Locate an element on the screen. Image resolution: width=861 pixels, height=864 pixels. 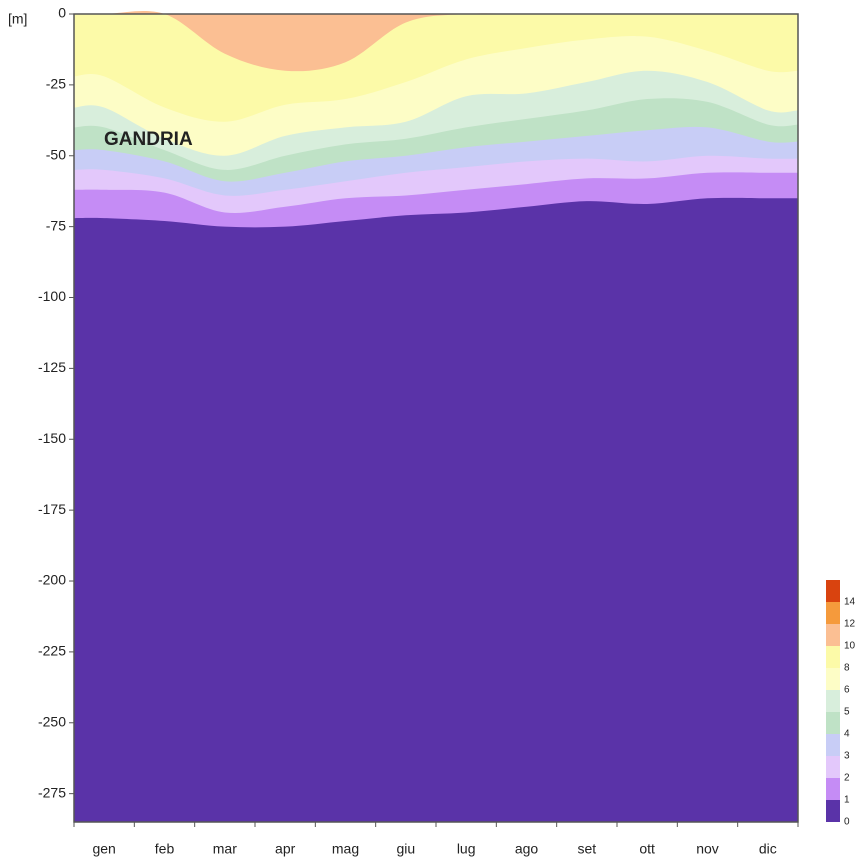
legend-label: 2 is located at coordinates (847, 778).